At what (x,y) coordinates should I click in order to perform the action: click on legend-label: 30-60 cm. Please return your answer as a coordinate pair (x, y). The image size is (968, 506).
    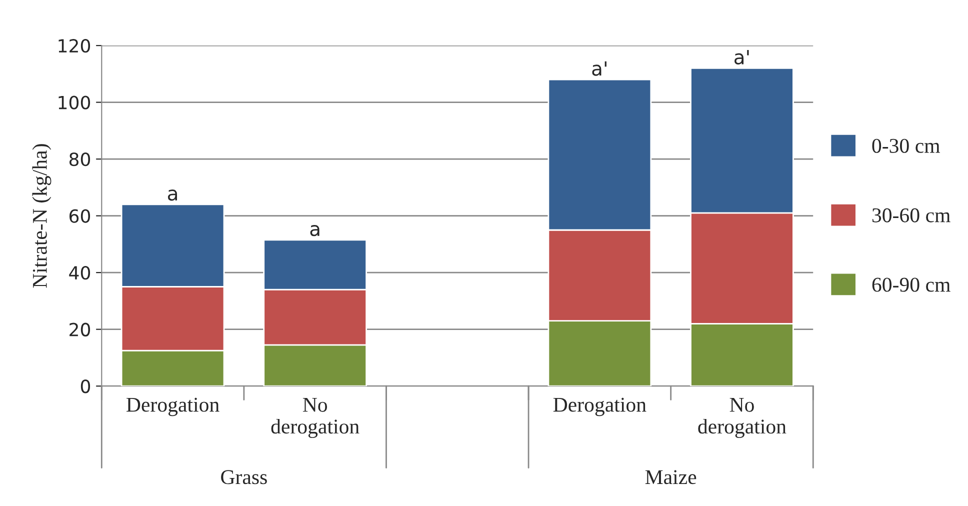
    Looking at the image, I should click on (911, 215).